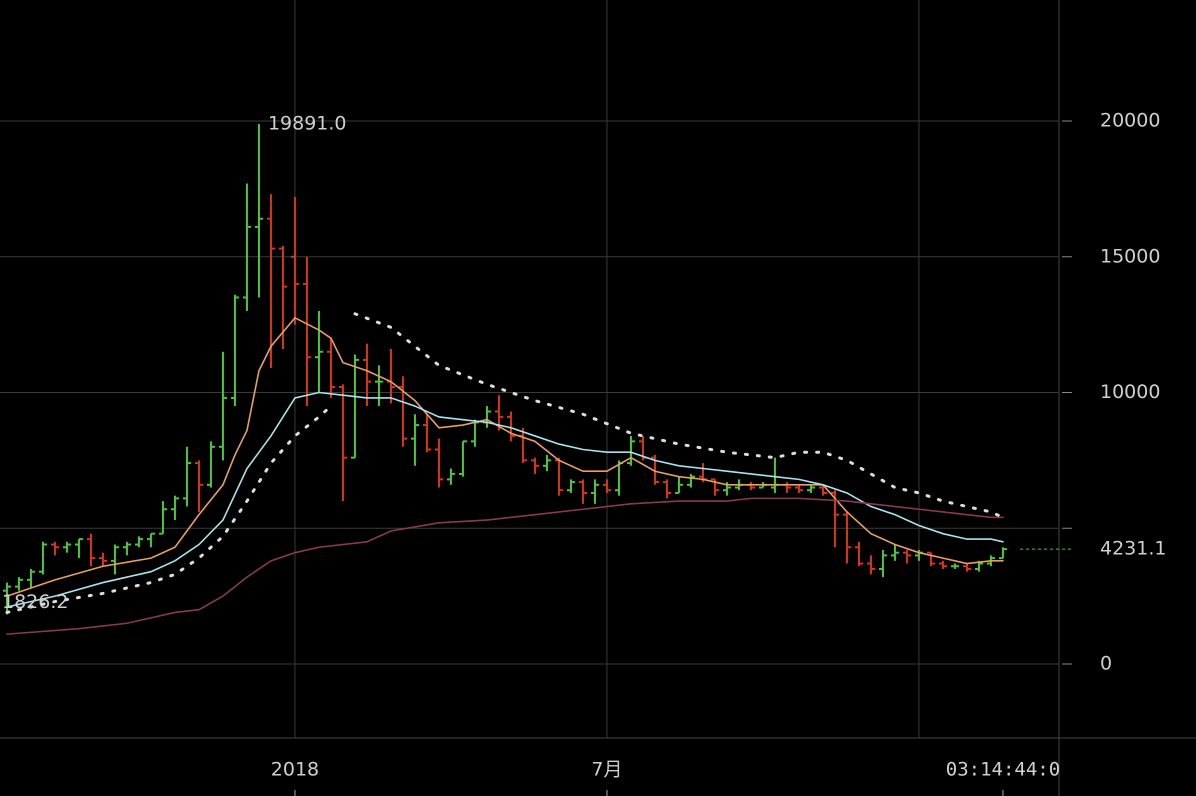 The image size is (1196, 796). What do you see at coordinates (606, 770) in the screenshot?
I see `x-tick-label: 7月` at bounding box center [606, 770].